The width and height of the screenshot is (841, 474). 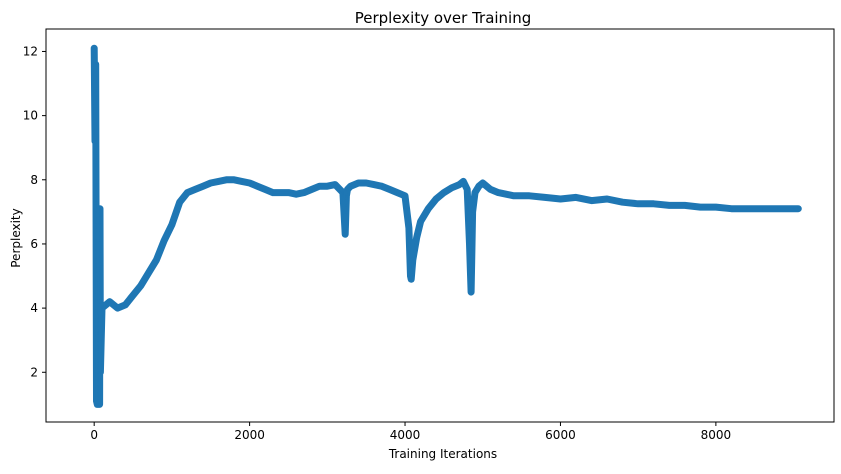 What do you see at coordinates (16, 238) in the screenshot?
I see `y-axis-label: Perplexity` at bounding box center [16, 238].